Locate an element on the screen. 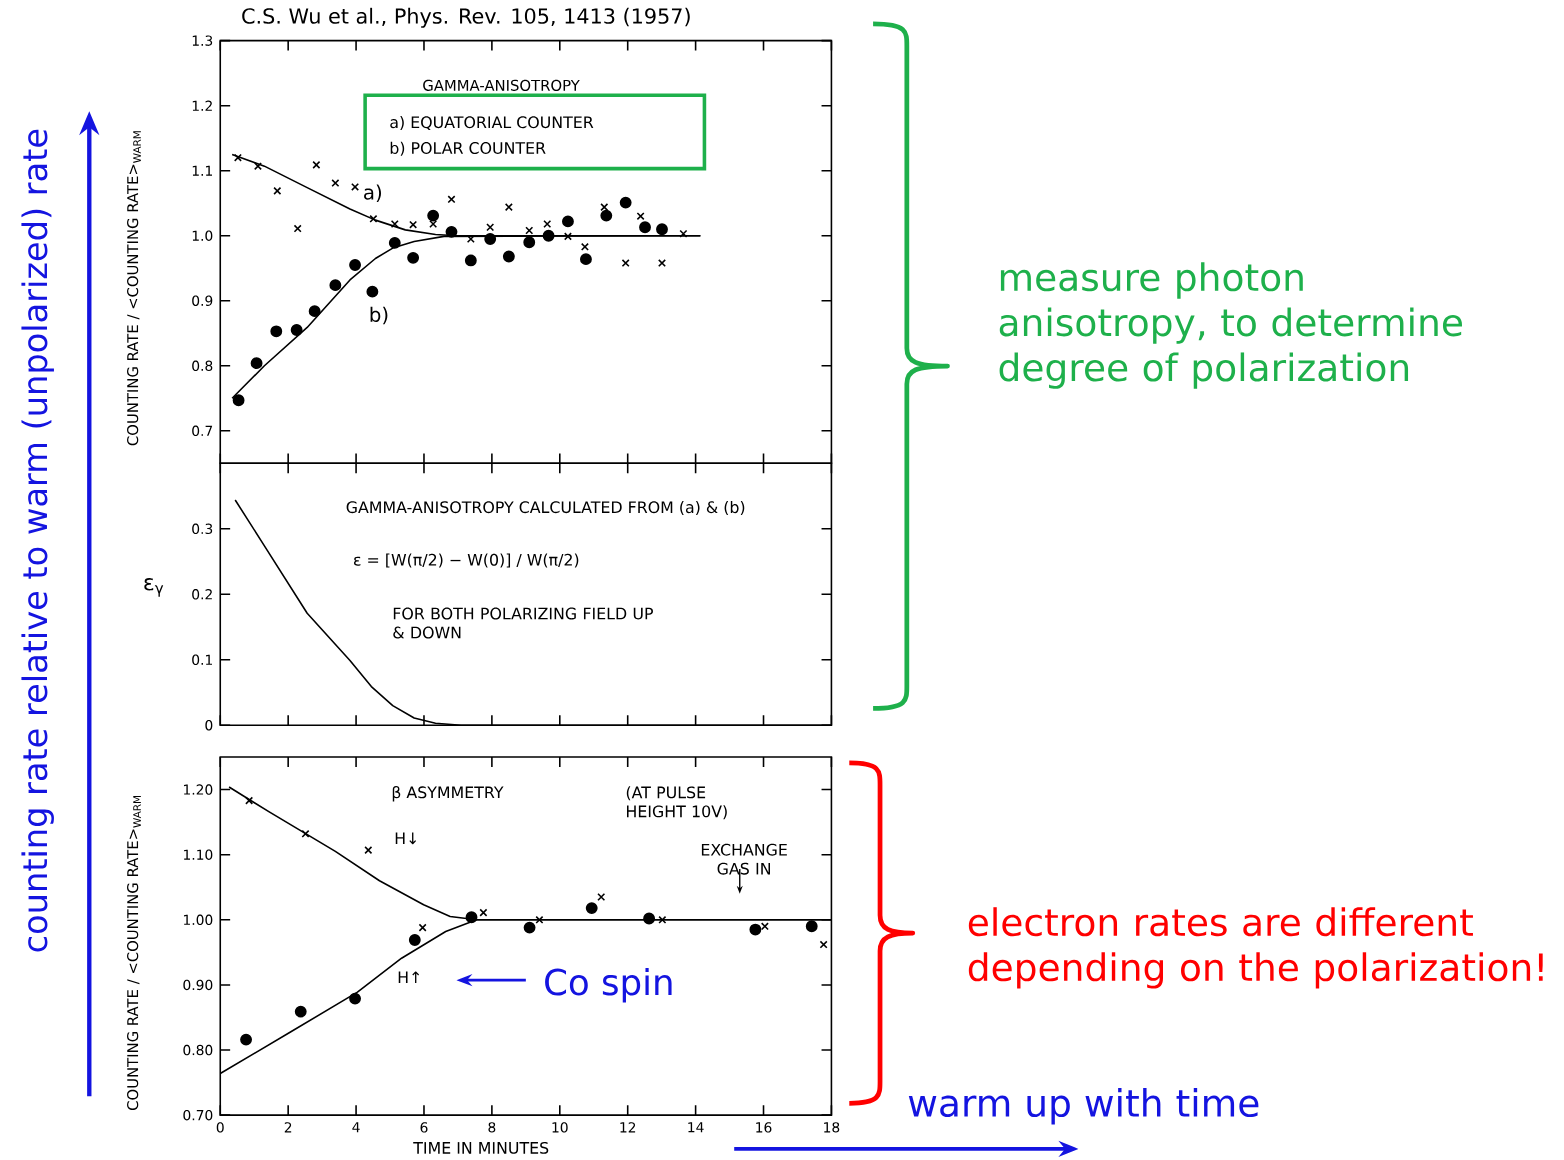 The image size is (1564, 1160). series-label: b) is located at coordinates (379, 315).